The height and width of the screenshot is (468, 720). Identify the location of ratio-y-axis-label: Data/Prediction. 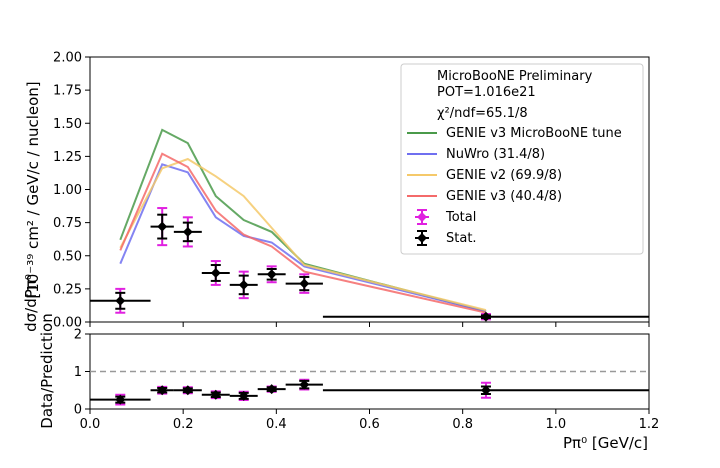
(47, 370).